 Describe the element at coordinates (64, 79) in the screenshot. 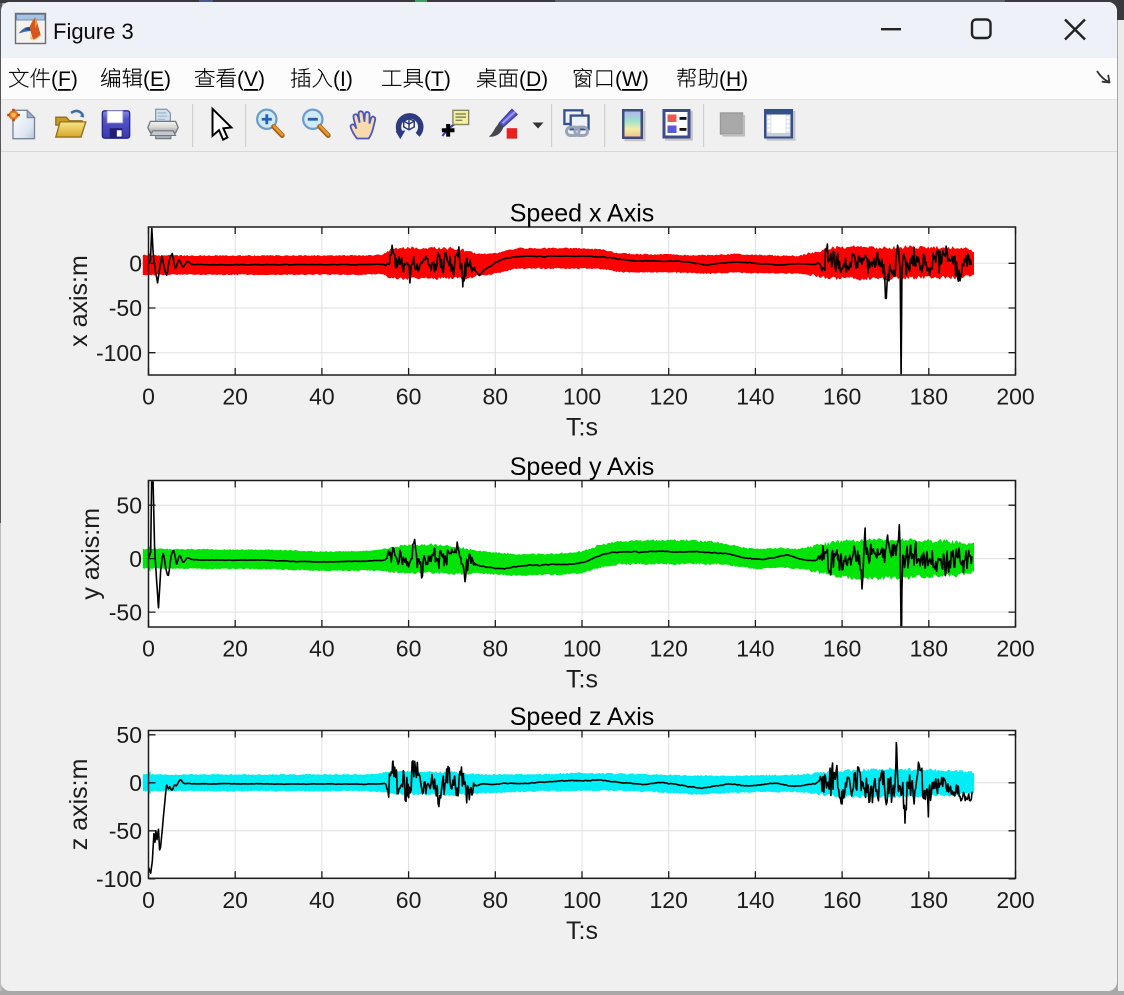

I see `svg-text: (F)` at that location.